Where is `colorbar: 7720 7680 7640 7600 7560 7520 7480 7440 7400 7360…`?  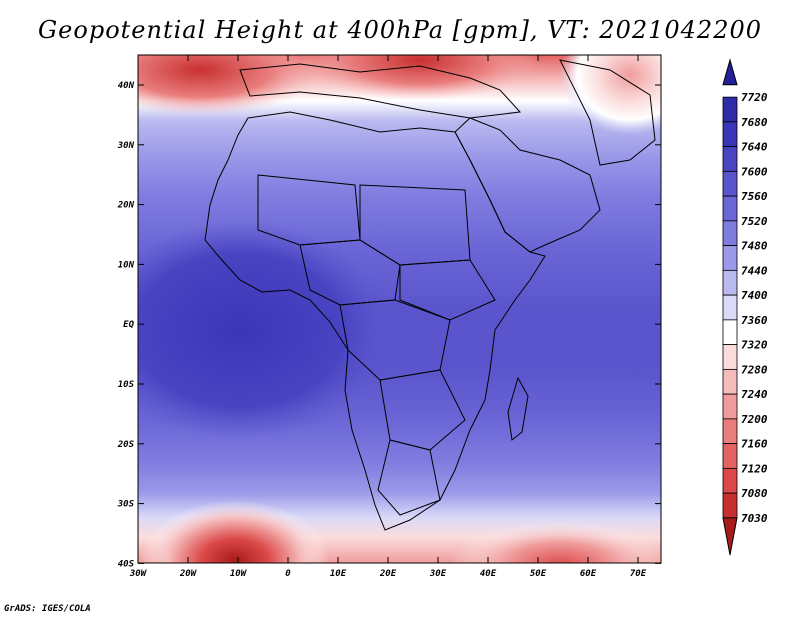 colorbar: 7720 7680 7640 7600 7560 7520 7480 7440 7400 7360… is located at coordinates (745, 307).